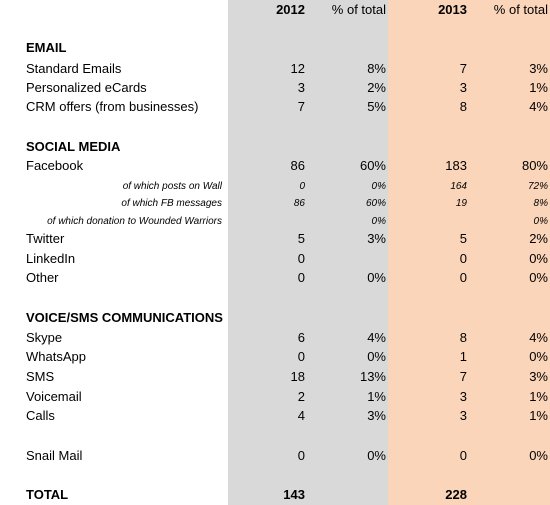  Describe the element at coordinates (172, 186) in the screenshot. I see `sub-row-label: of which posts on Wall` at that location.